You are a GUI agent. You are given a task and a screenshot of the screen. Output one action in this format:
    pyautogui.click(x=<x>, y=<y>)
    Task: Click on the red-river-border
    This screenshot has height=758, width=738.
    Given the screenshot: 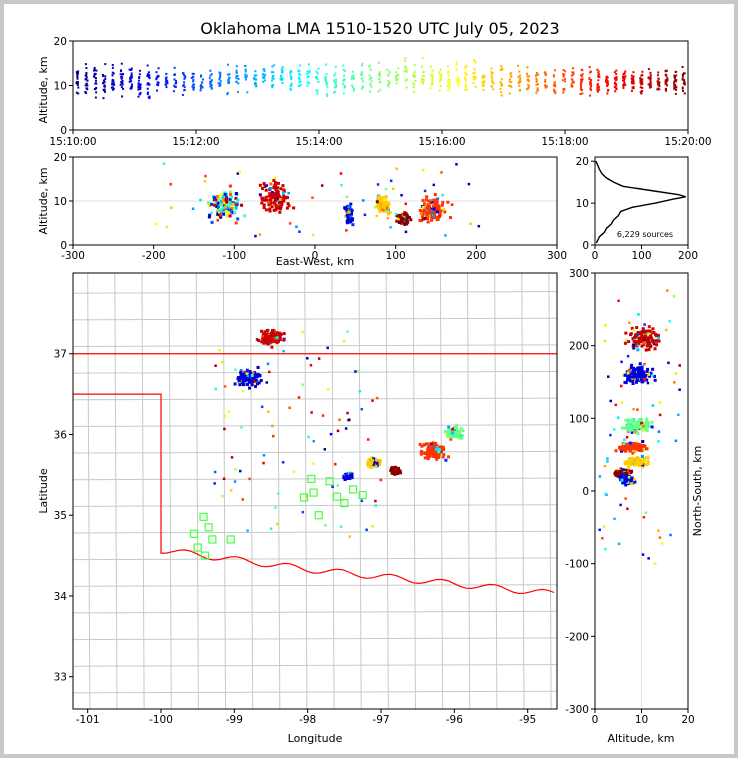 What is the action you would take?
    pyautogui.click(x=357, y=572)
    